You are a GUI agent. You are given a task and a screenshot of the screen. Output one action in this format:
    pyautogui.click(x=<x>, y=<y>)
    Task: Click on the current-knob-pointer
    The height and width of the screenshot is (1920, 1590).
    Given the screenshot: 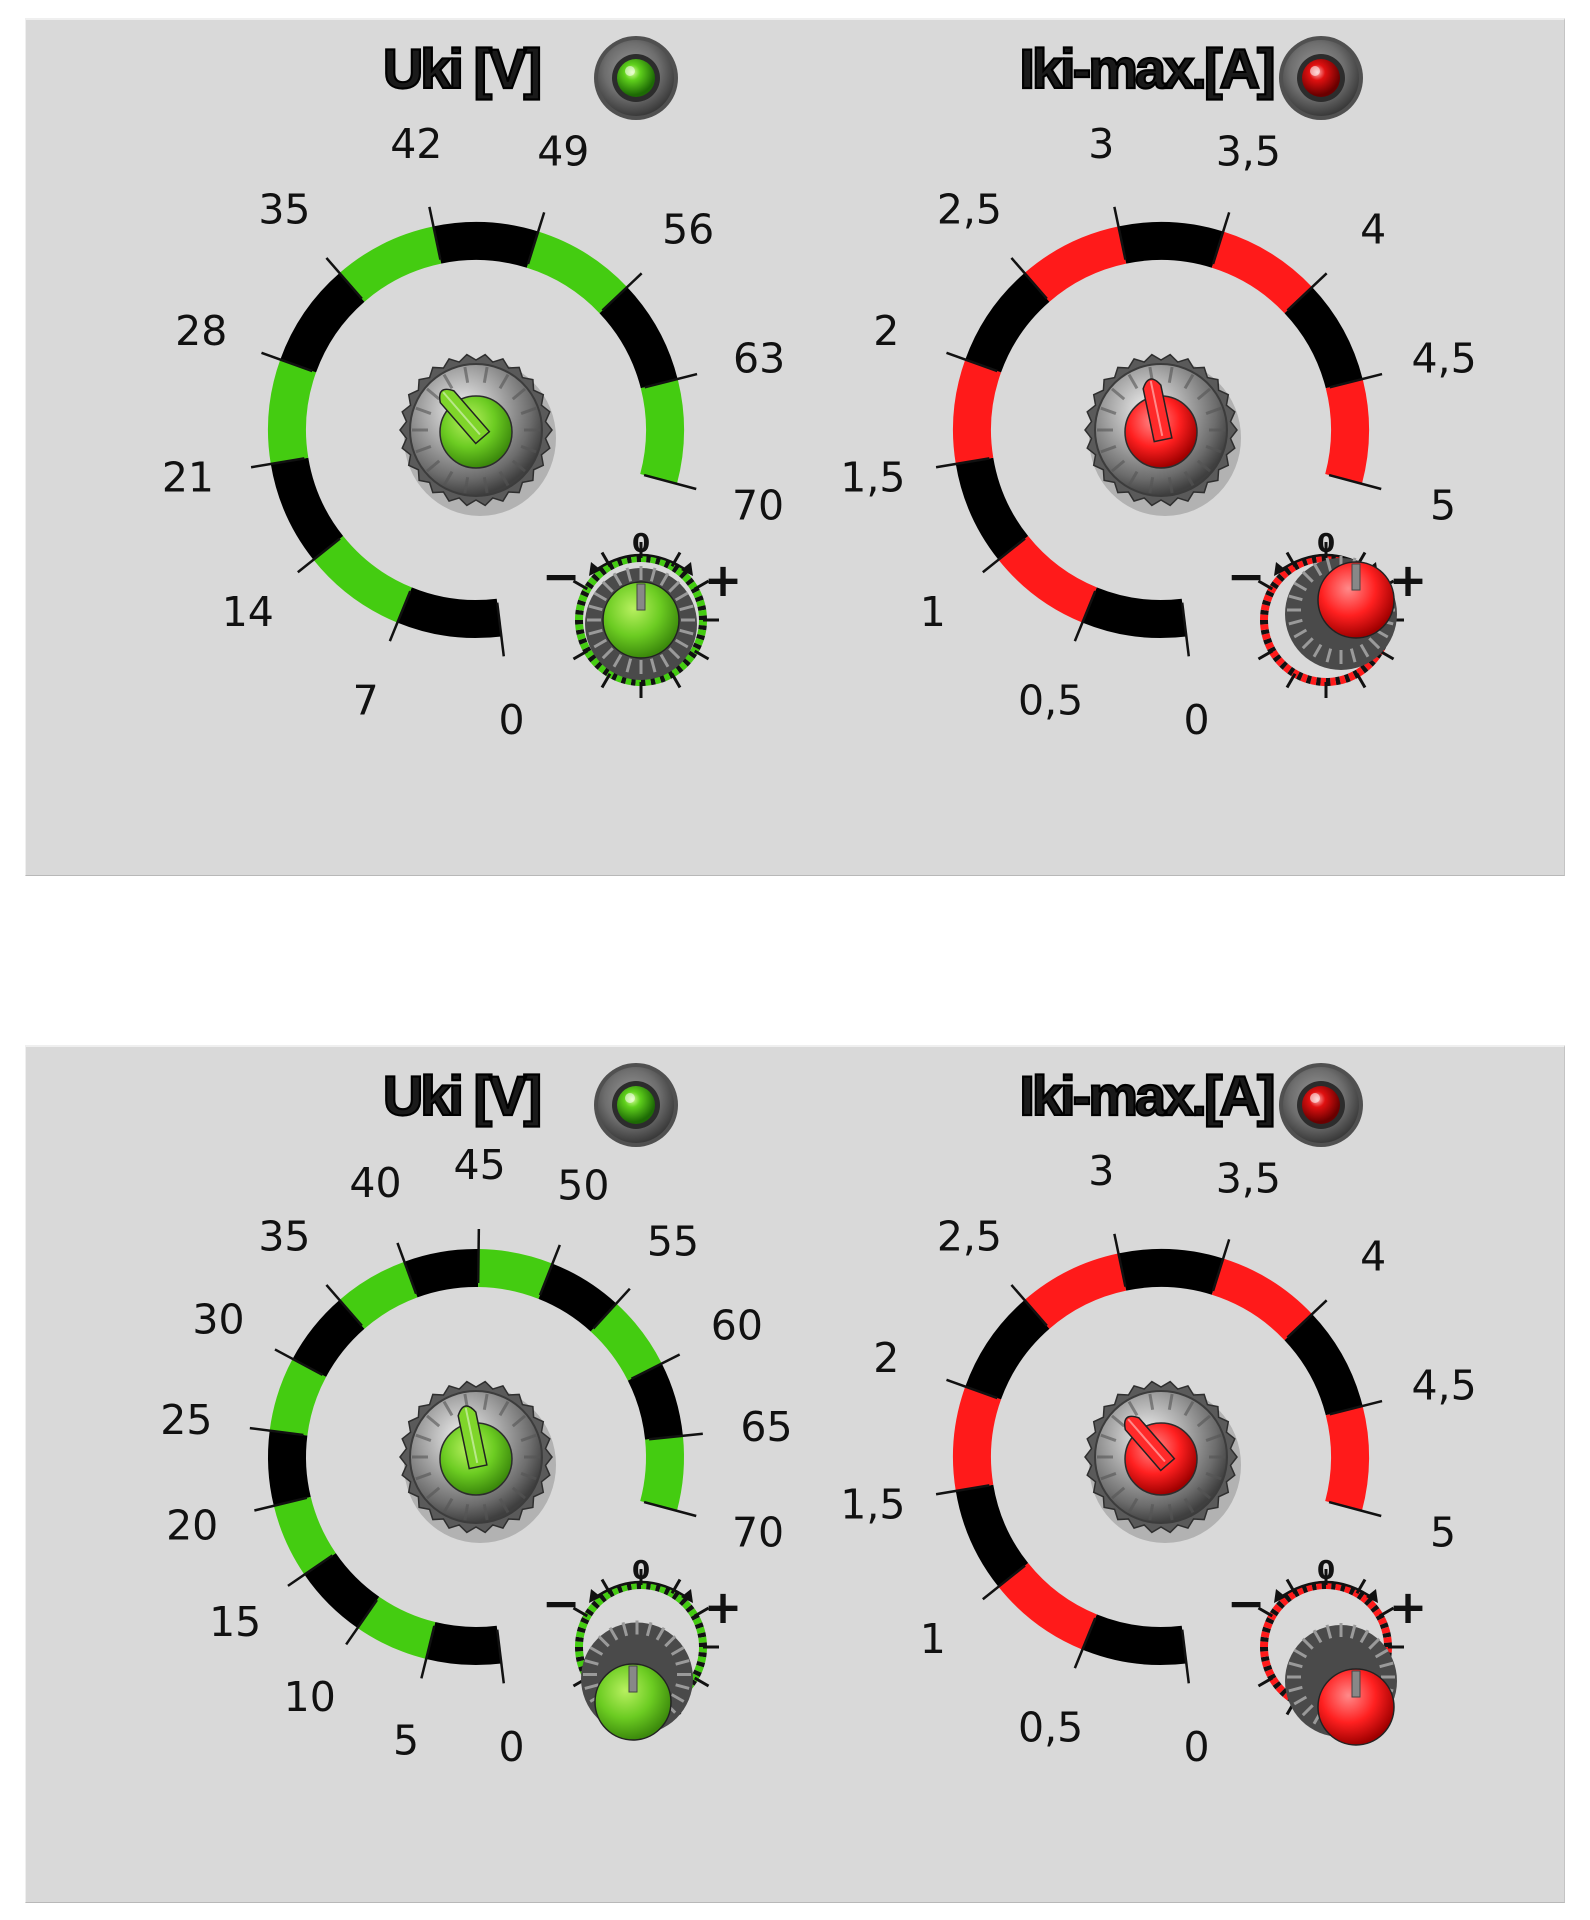 What is the action you would take?
    pyautogui.click(x=1157, y=410)
    